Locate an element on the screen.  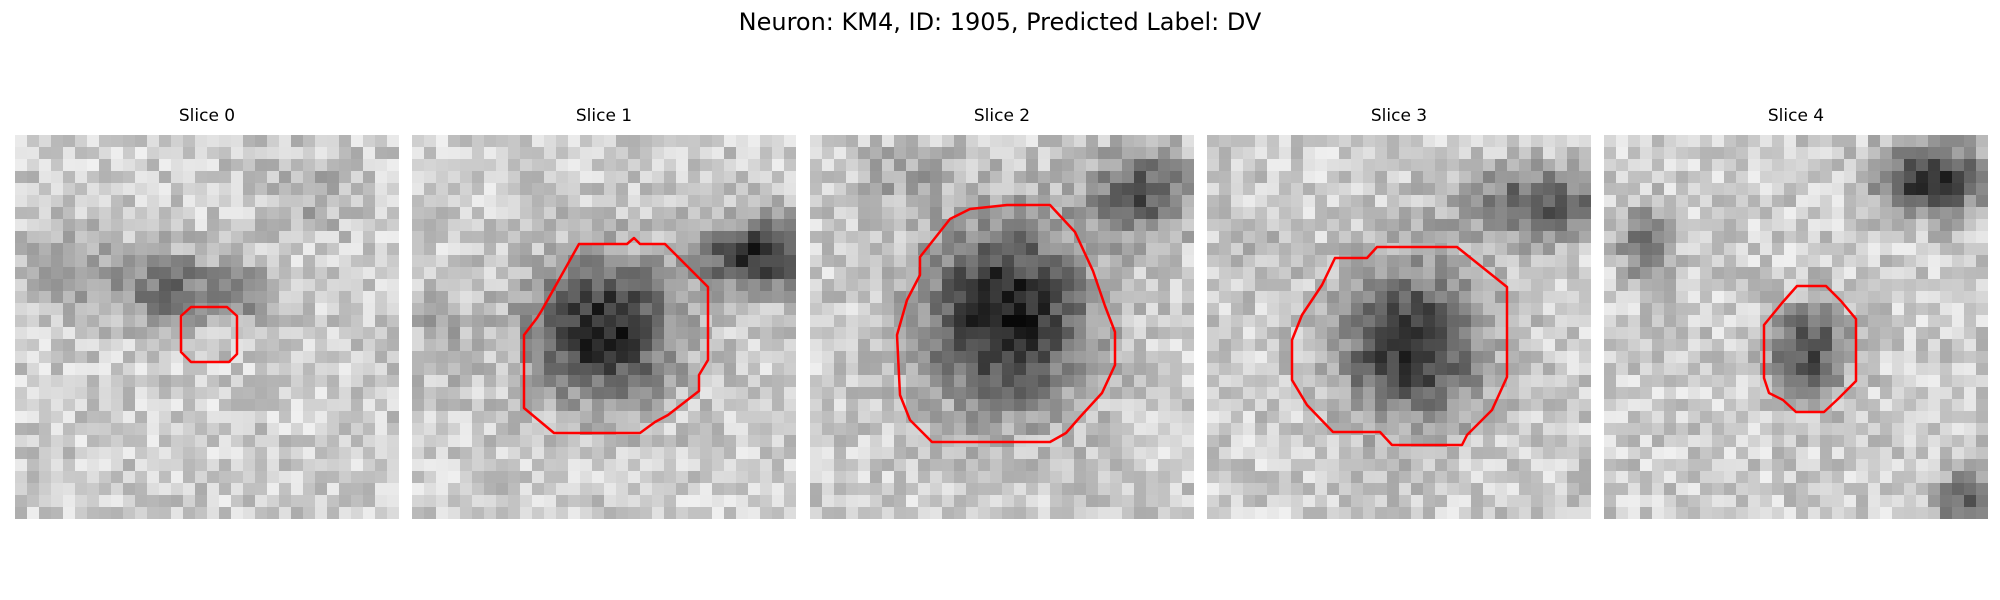
panel-slice-4: Slice 4 is located at coordinates (1796, 311).